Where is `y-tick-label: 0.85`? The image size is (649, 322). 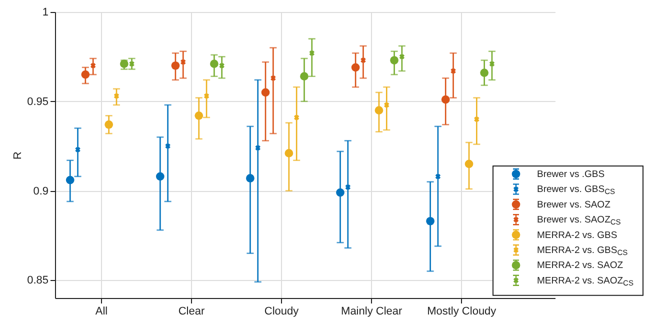
y-tick-label: 0.85 is located at coordinates (37, 280).